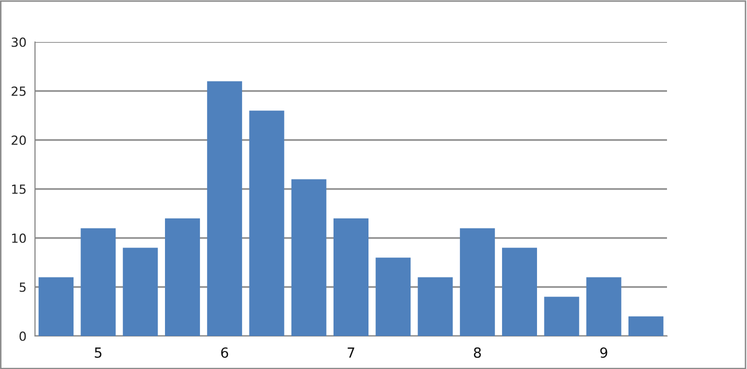  What do you see at coordinates (224, 352) in the screenshot?
I see `x-tick-label: 6` at bounding box center [224, 352].